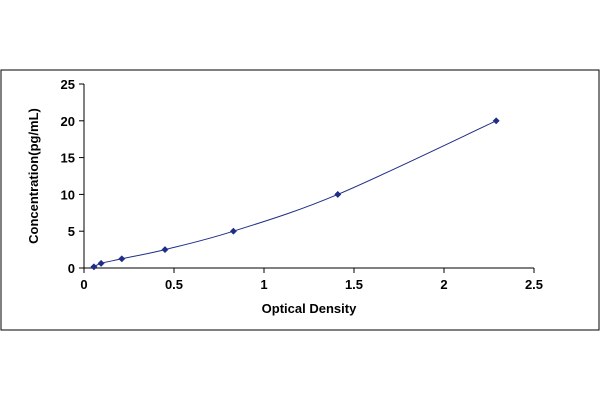 Image resolution: width=600 pixels, height=400 pixels. What do you see at coordinates (72, 176) in the screenshot?
I see `y-ticks: 0 5 10 15 20 25` at bounding box center [72, 176].